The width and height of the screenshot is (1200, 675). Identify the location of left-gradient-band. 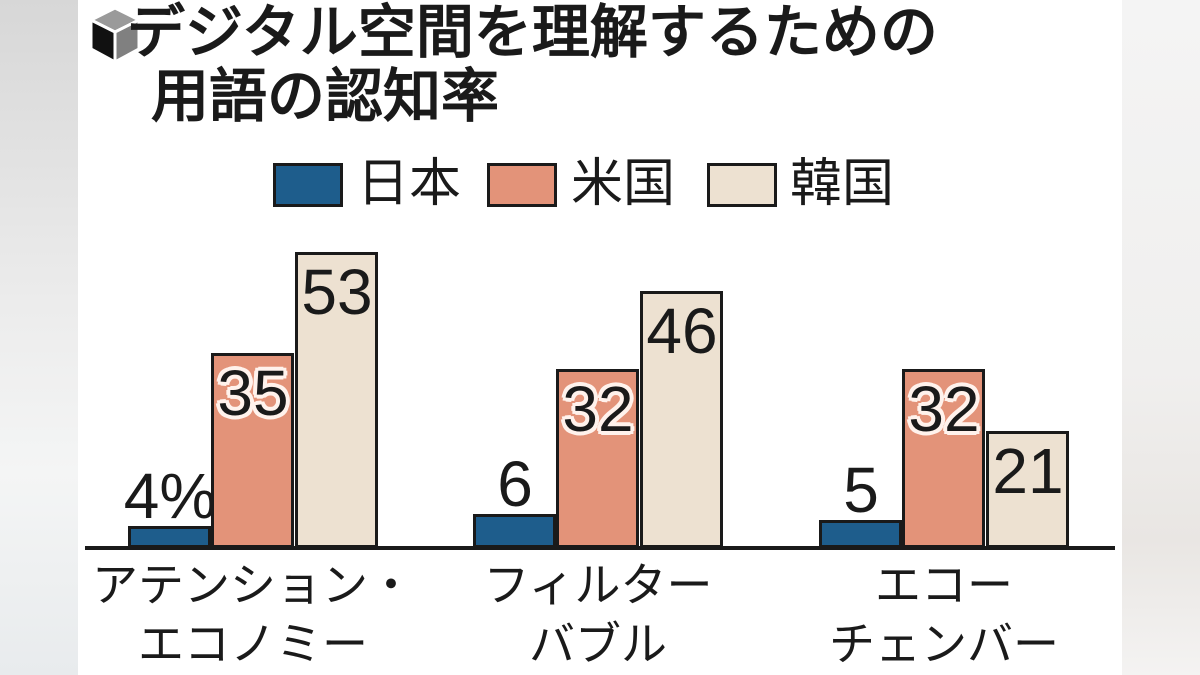
(39, 337).